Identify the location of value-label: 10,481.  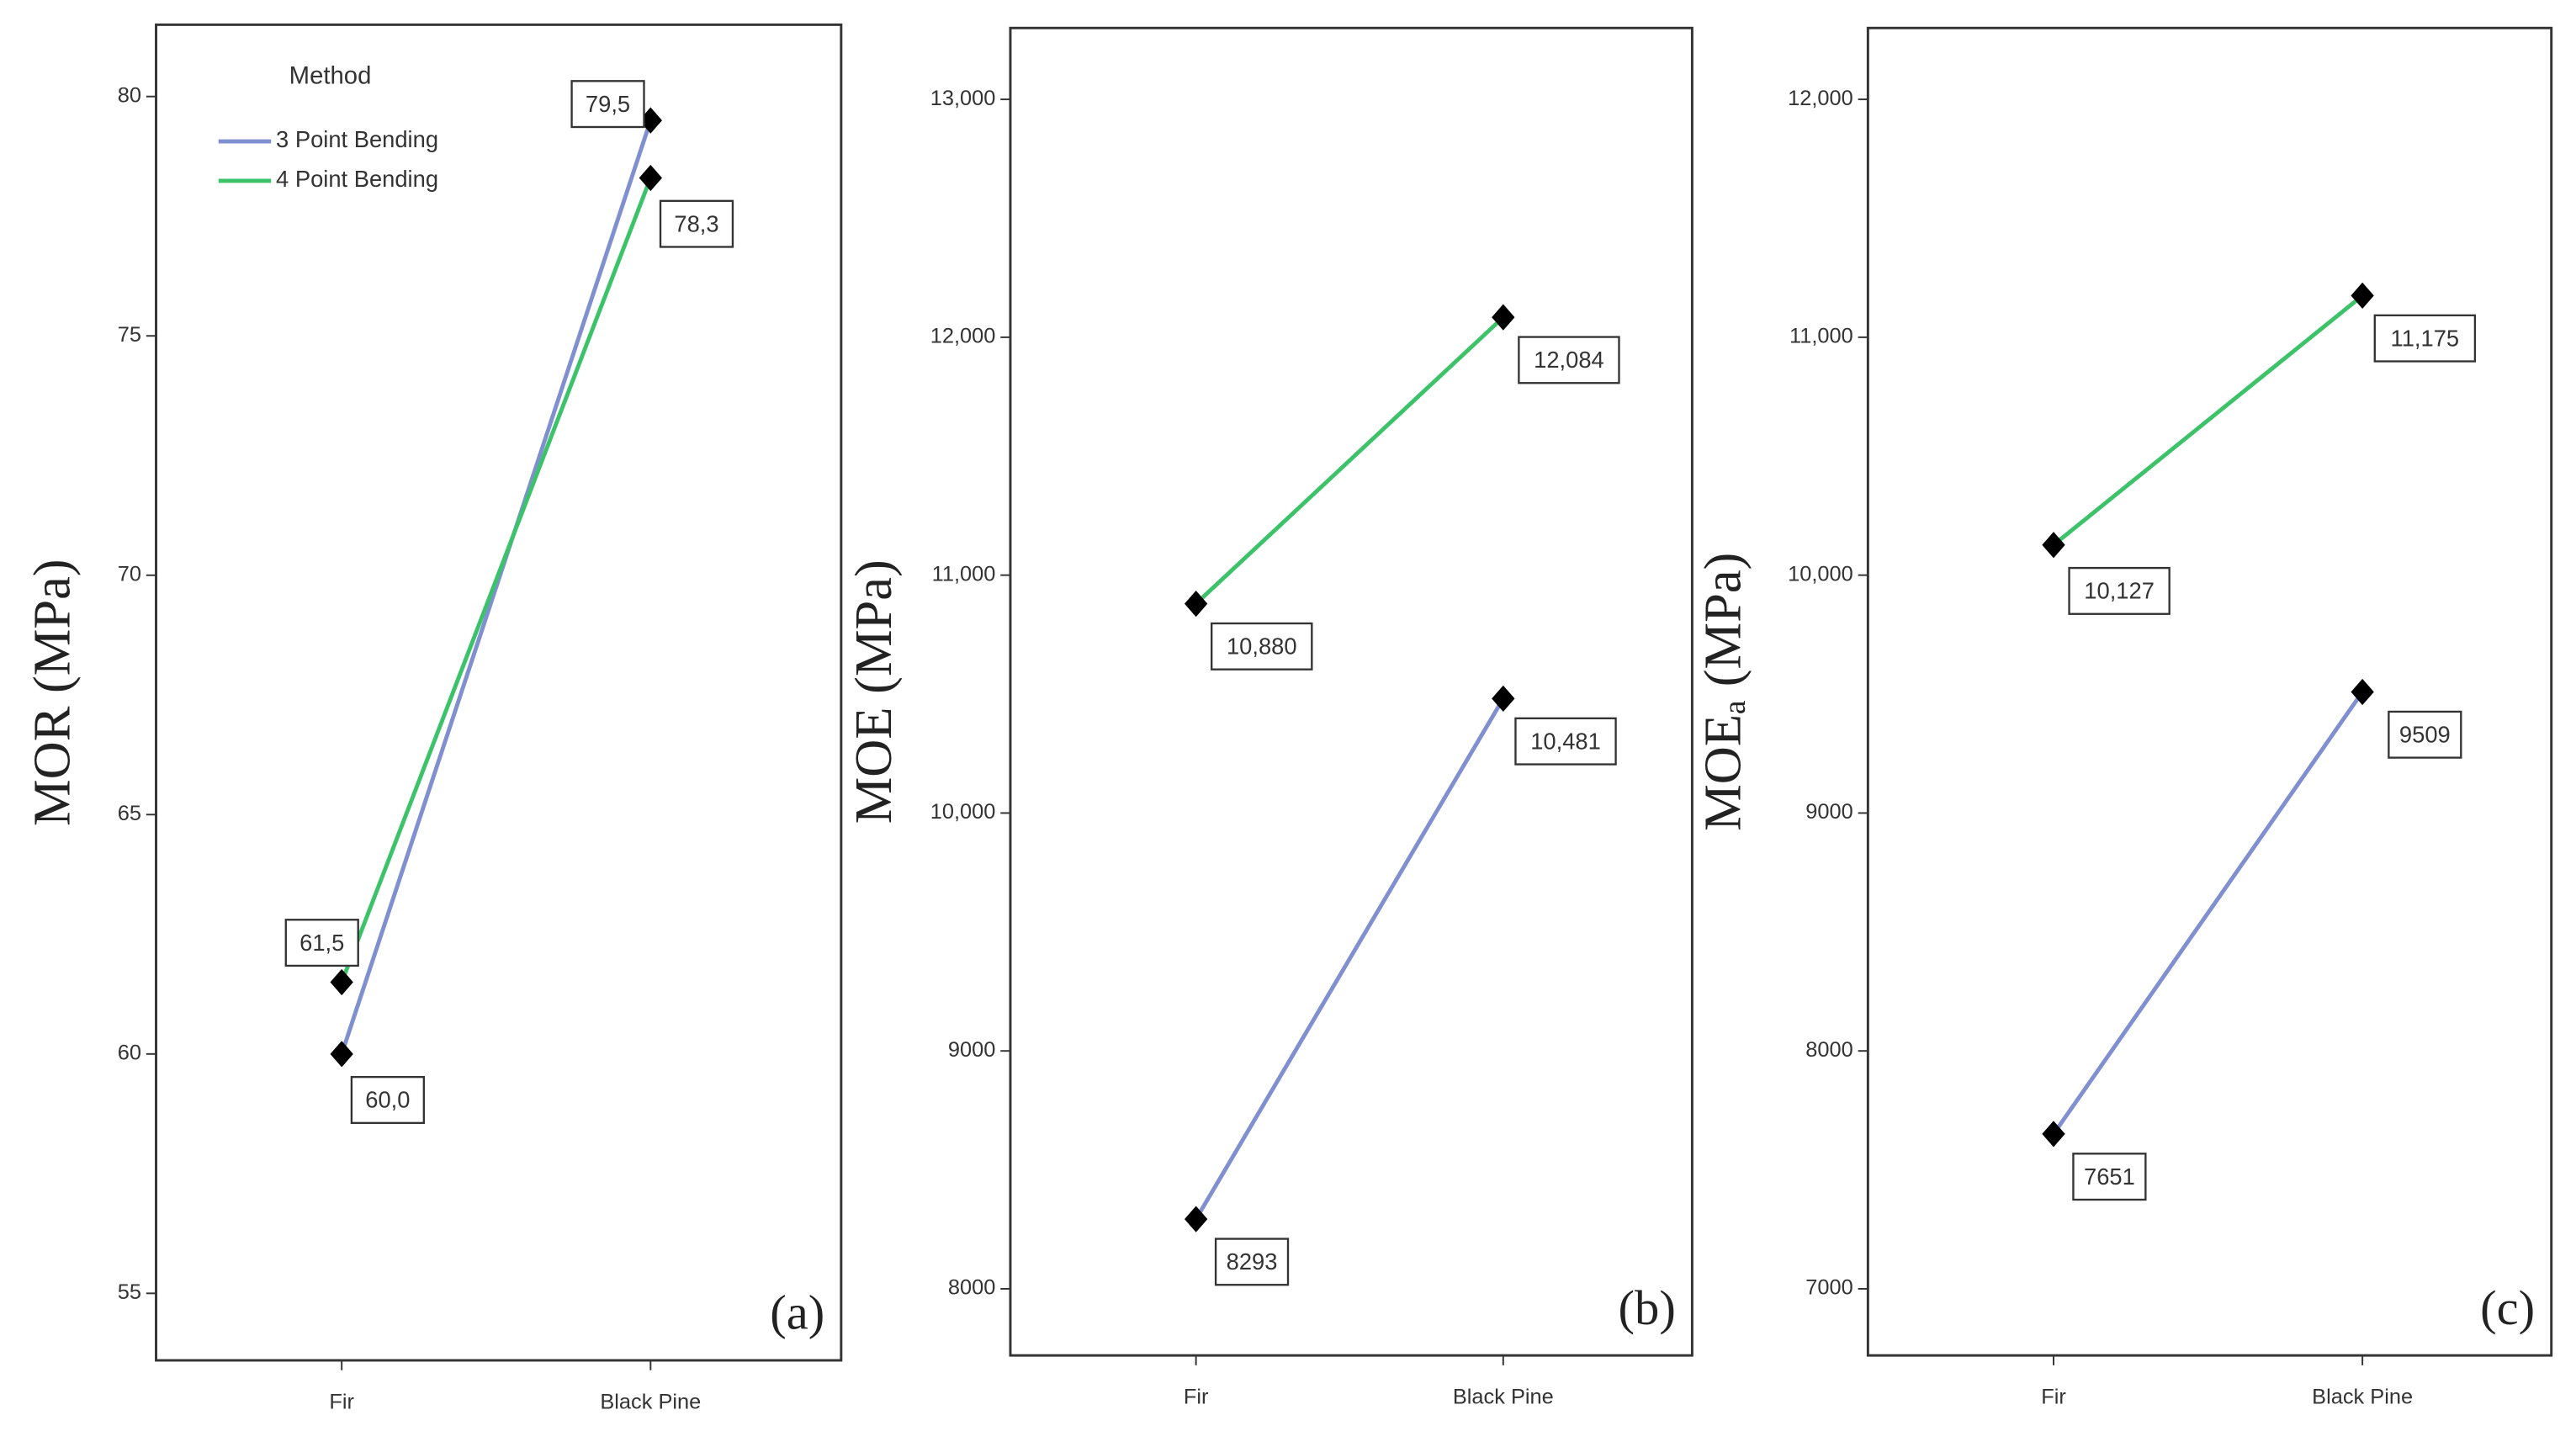
(1565, 741).